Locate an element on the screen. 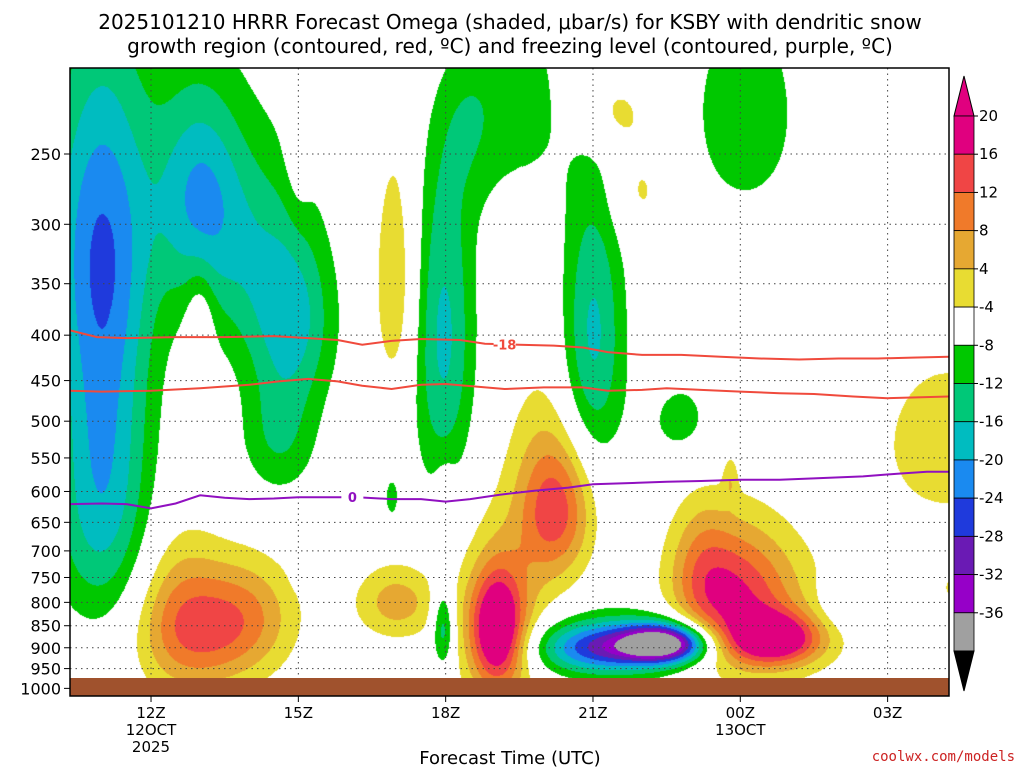 The height and width of the screenshot is (768, 1024). colorbar-bottom-arrow is located at coordinates (964, 671).